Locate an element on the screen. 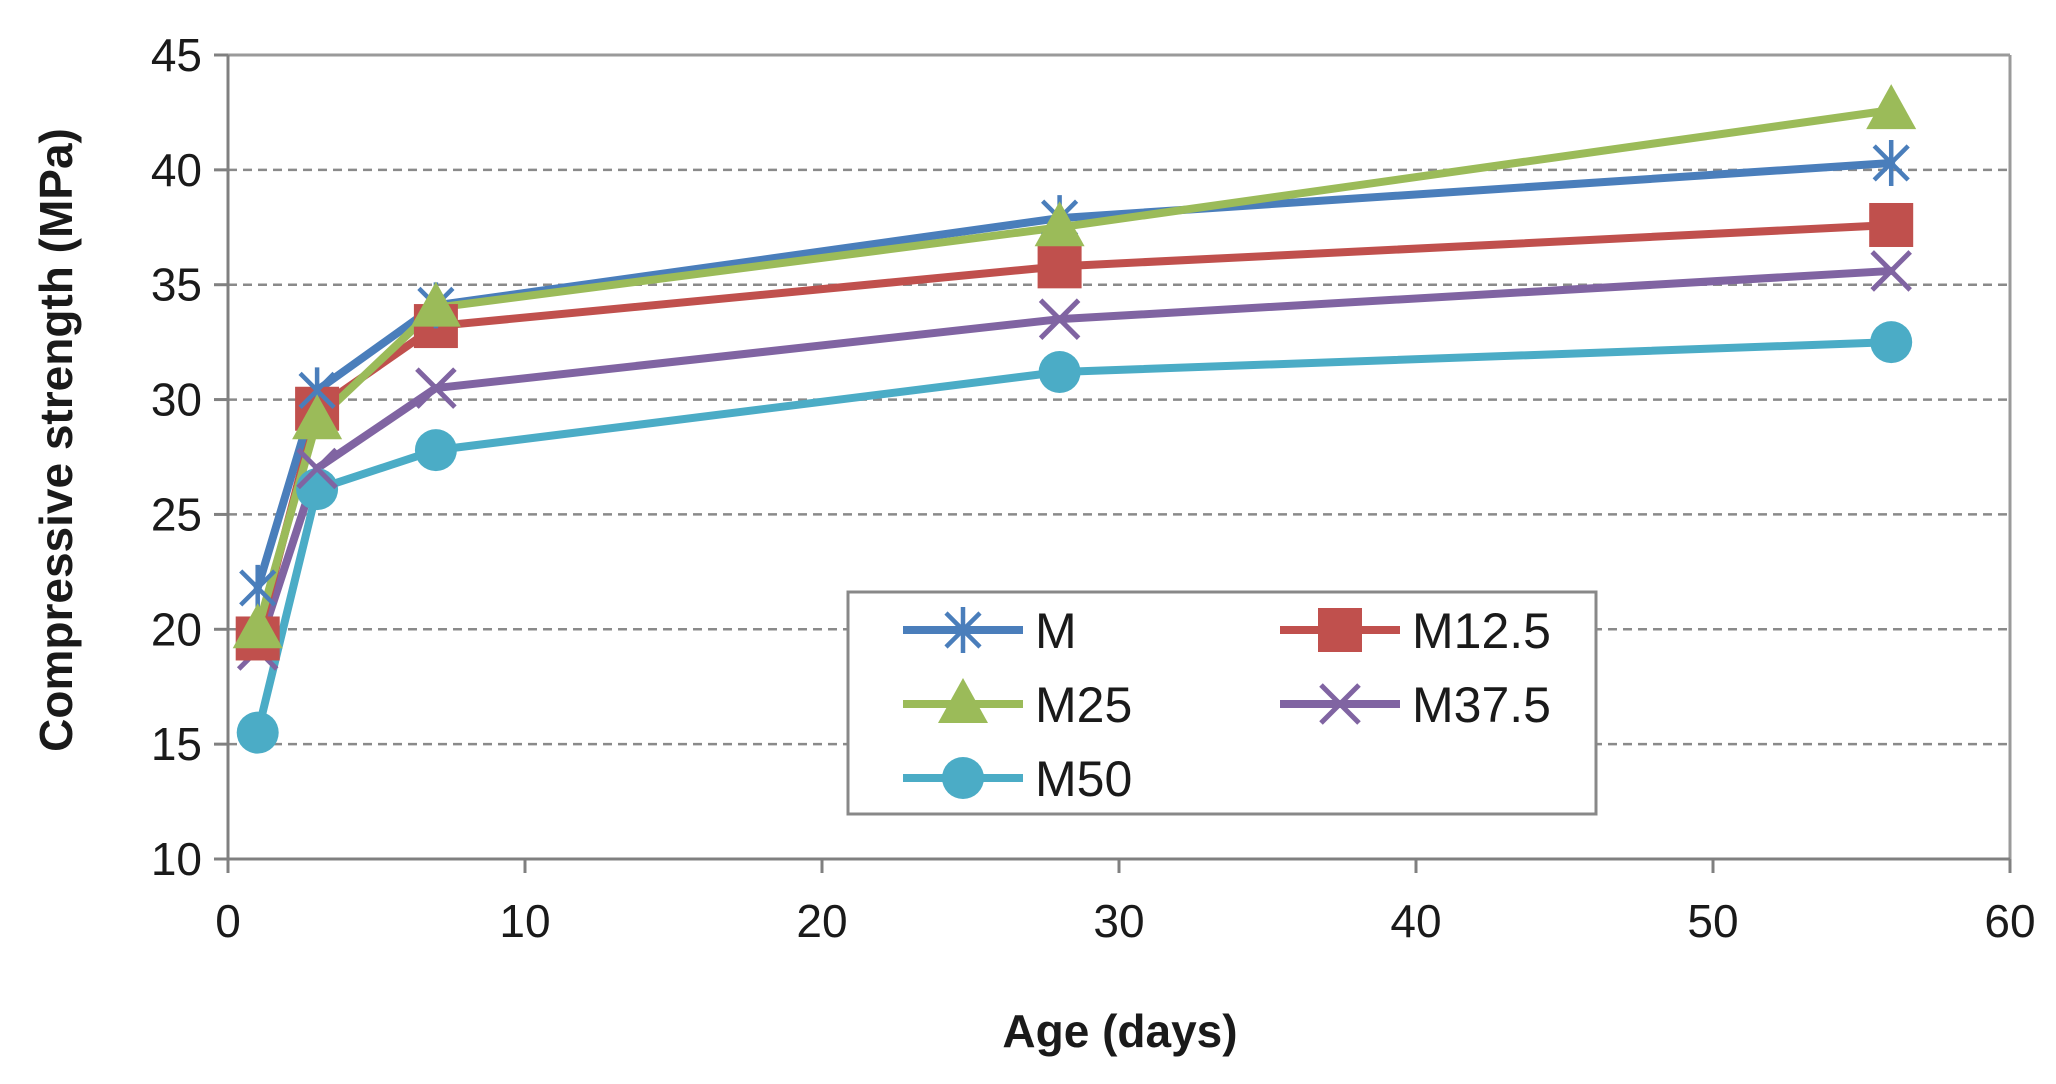  x-axis-title: Age (days) is located at coordinates (1119, 1031).